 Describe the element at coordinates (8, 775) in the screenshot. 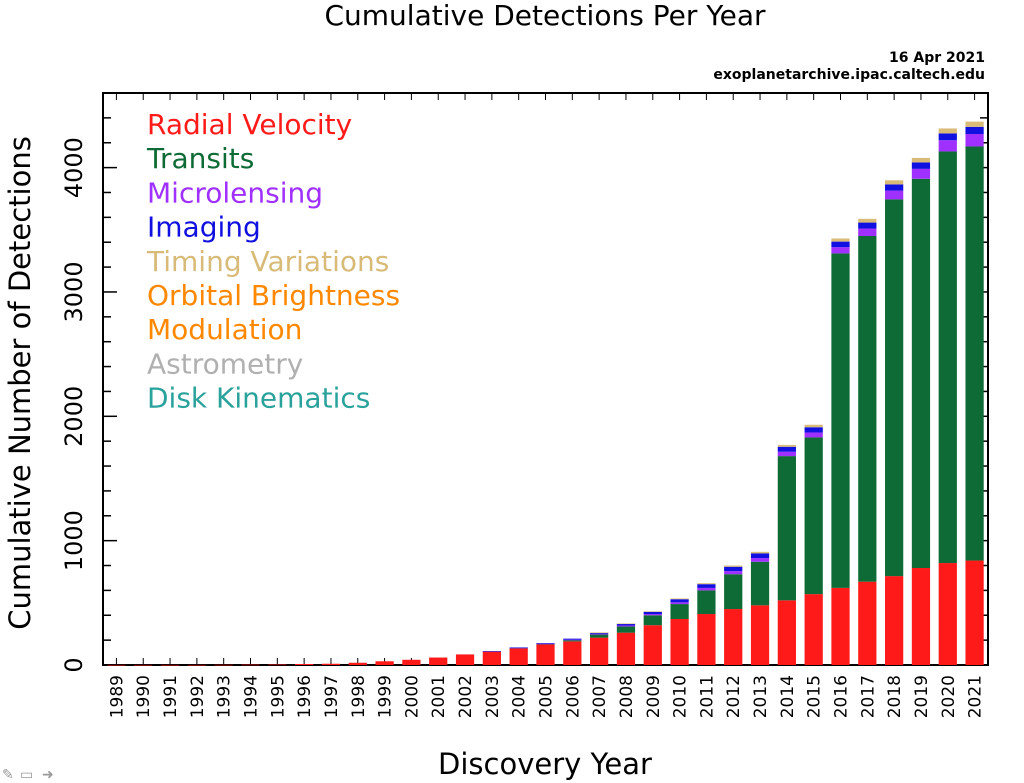

I see `pencil-icon: ✎` at that location.